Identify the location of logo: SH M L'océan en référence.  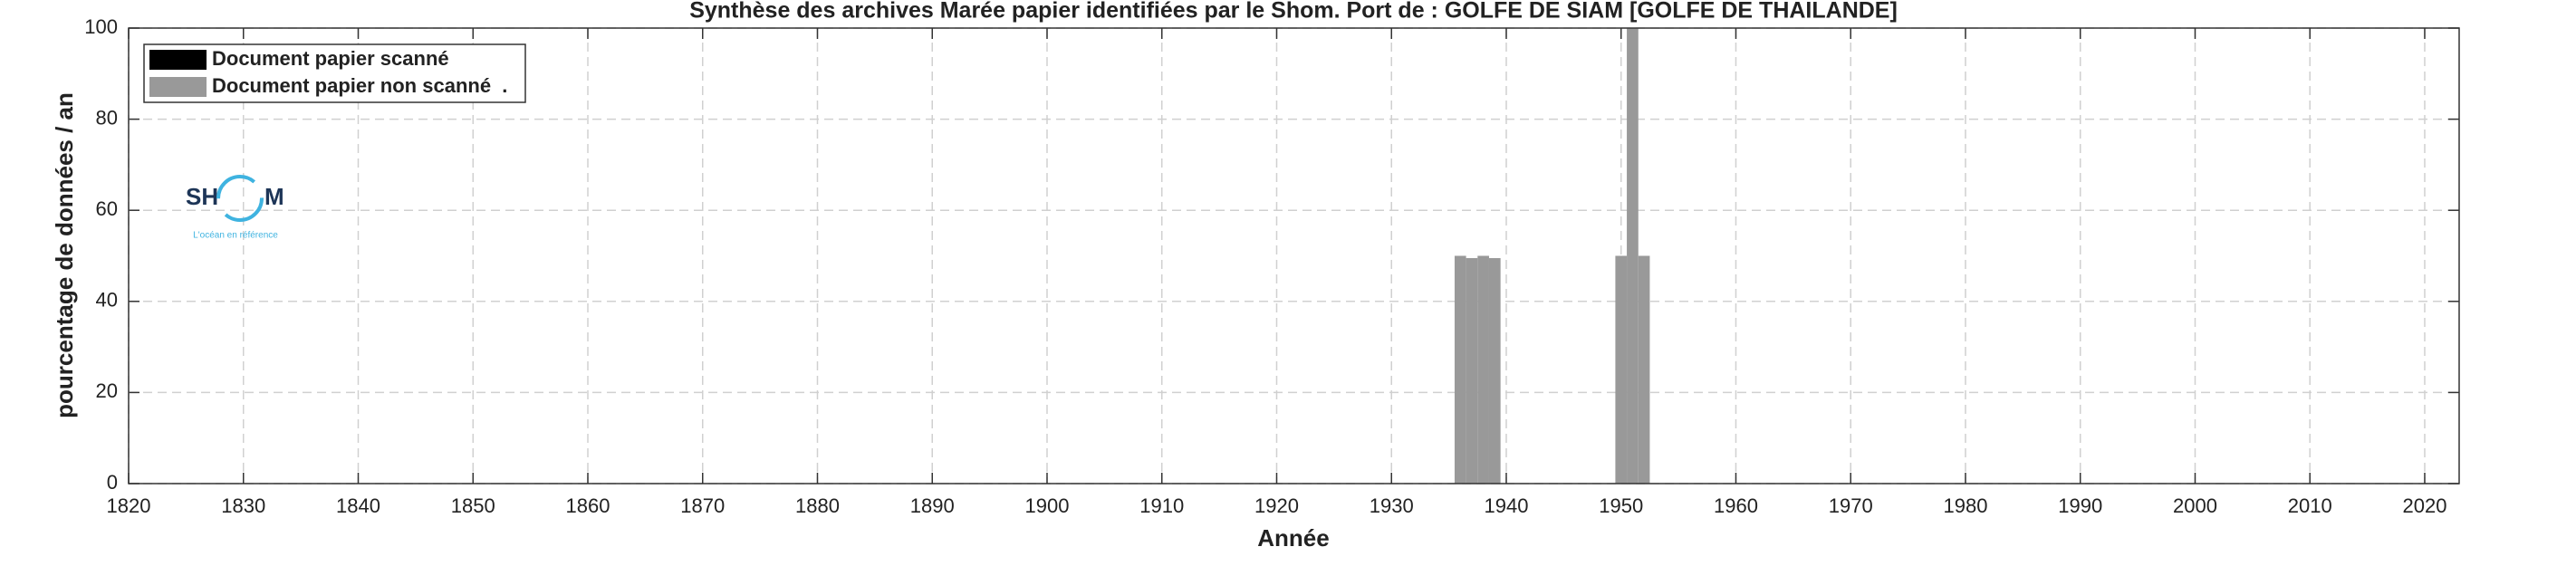
(235, 208).